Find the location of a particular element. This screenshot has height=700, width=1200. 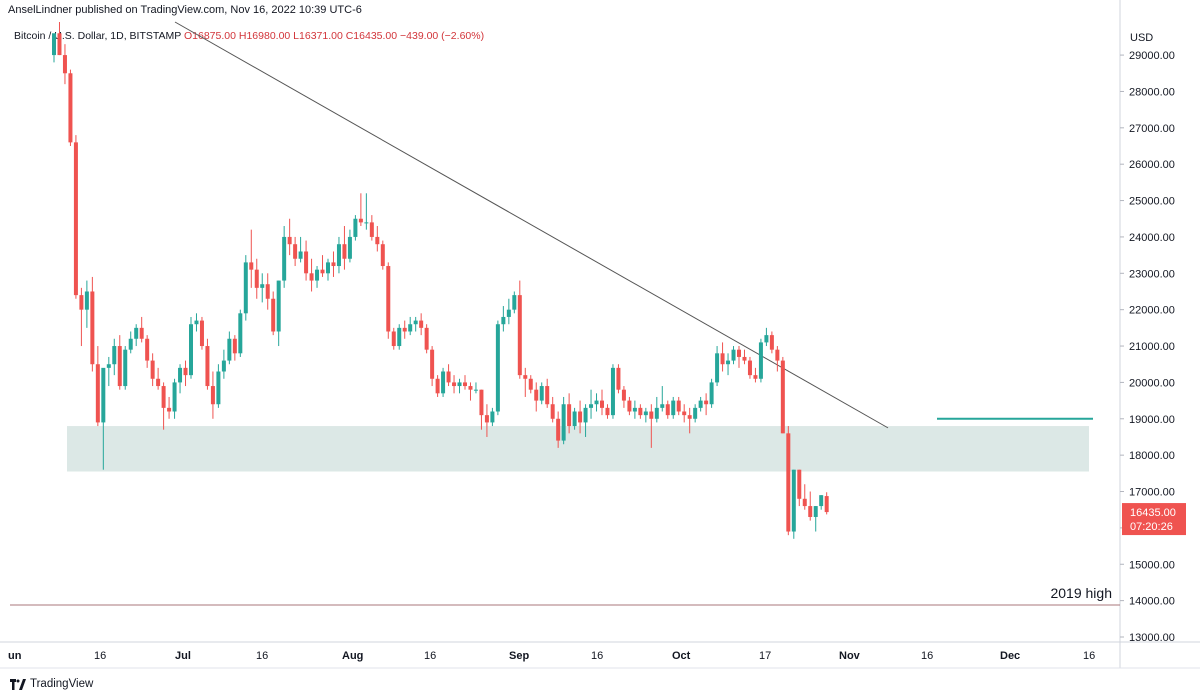

y-tick-label: 22000.00 is located at coordinates (1152, 311).